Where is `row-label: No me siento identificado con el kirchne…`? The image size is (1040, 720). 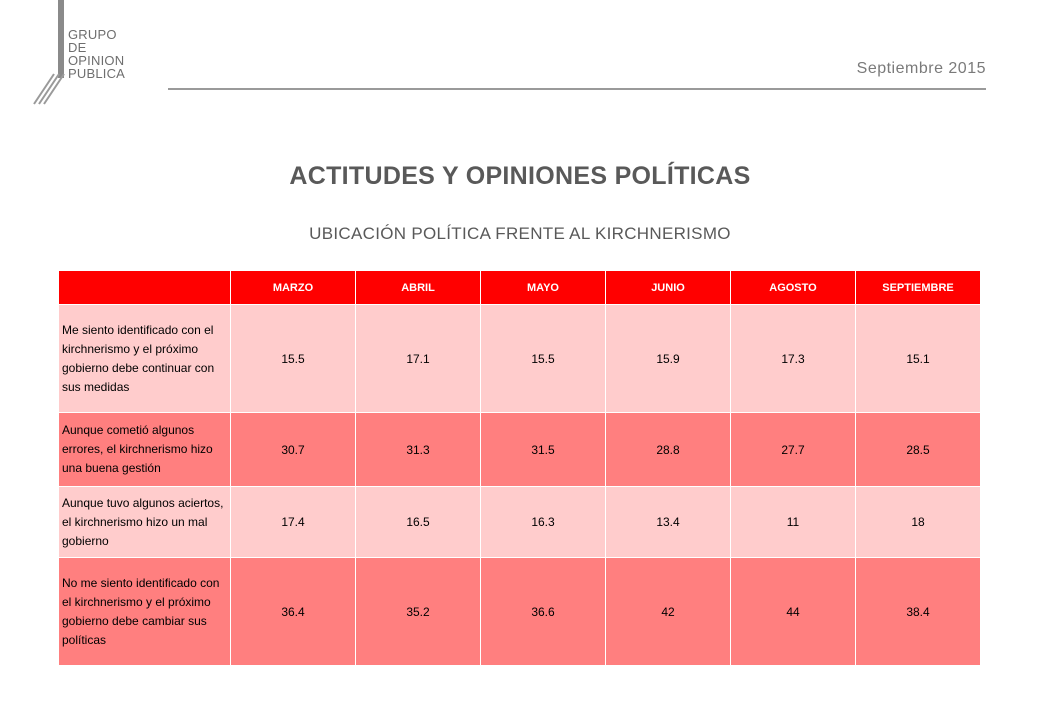
row-label: No me siento identificado con el kirchne… is located at coordinates (144, 611).